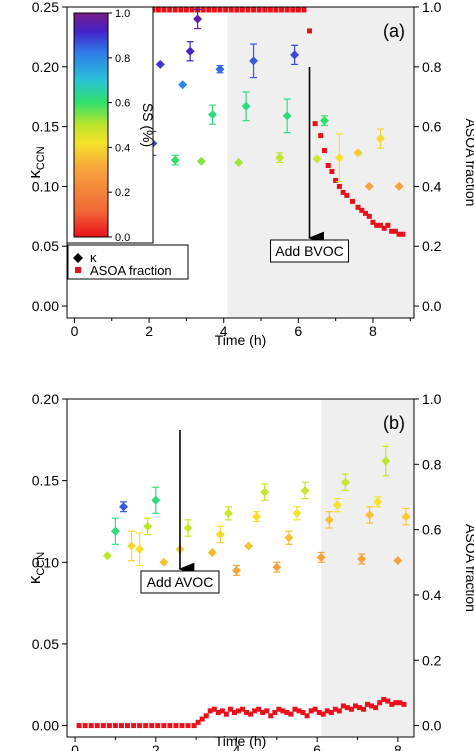 This screenshot has height=751, width=474. Describe the element at coordinates (468, 568) in the screenshot. I see `y2-axis-label: ASOA fraction` at that location.